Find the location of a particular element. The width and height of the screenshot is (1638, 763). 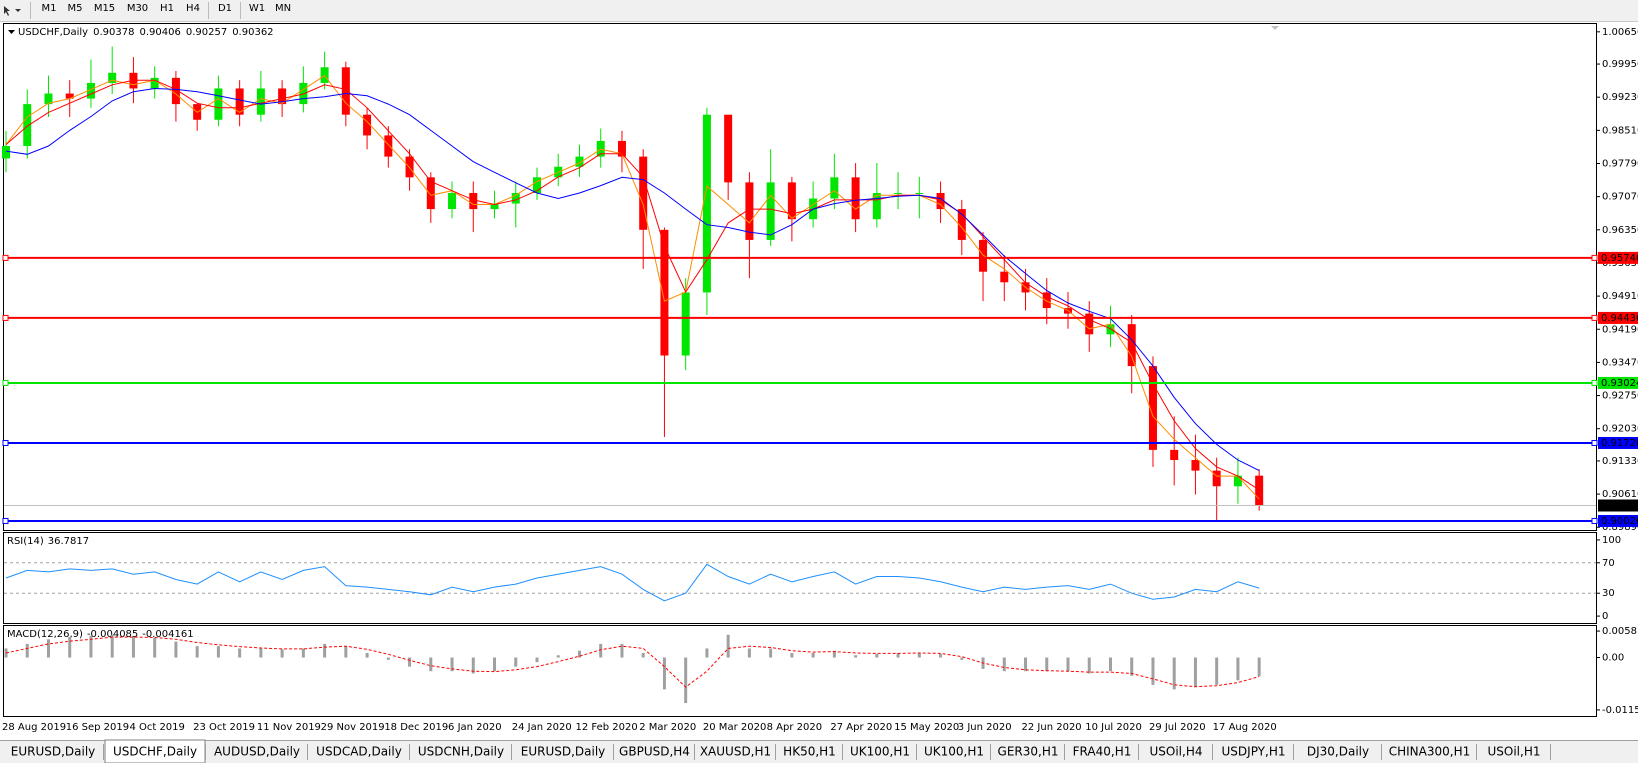

chart-tab: XAUUSD,H1 is located at coordinates (736, 752).